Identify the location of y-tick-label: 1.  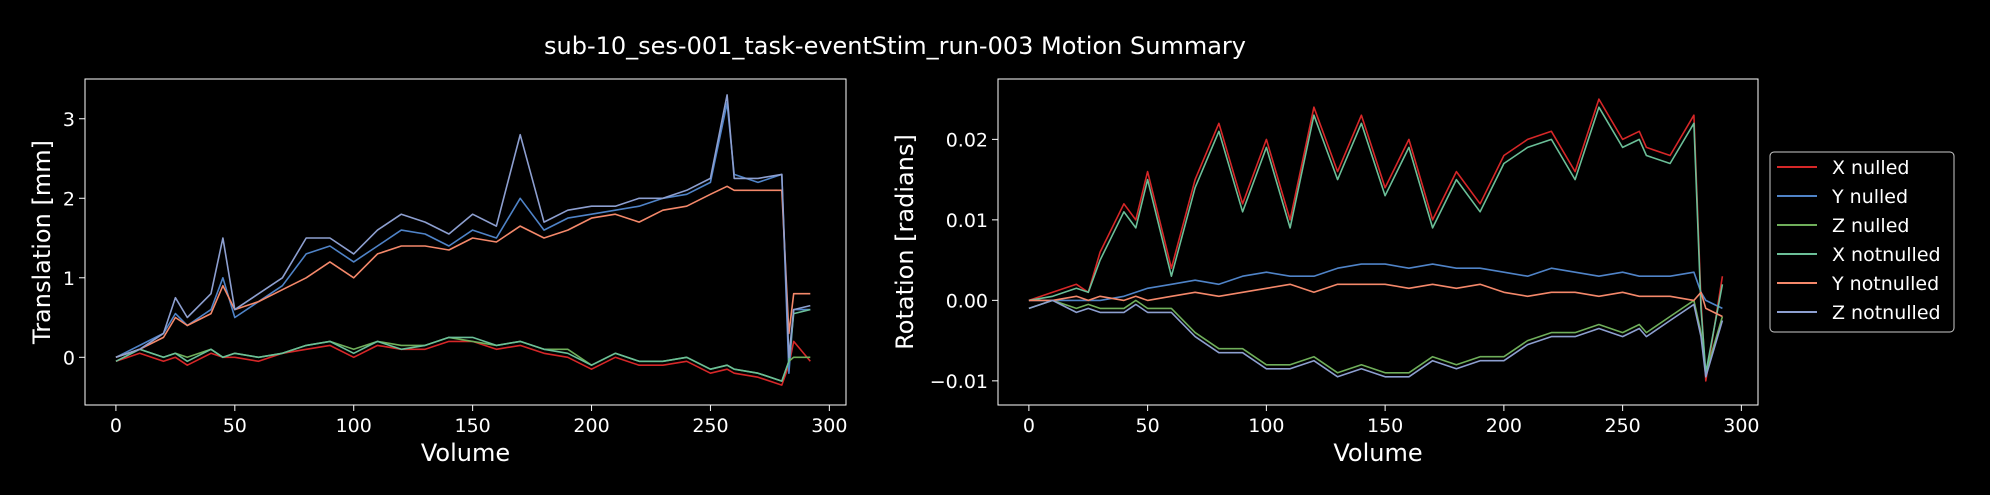
(69, 279).